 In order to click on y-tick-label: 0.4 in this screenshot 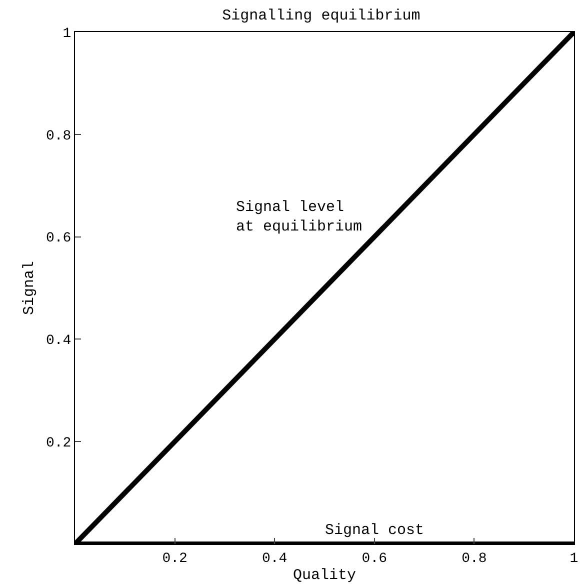, I will do `click(59, 341)`.